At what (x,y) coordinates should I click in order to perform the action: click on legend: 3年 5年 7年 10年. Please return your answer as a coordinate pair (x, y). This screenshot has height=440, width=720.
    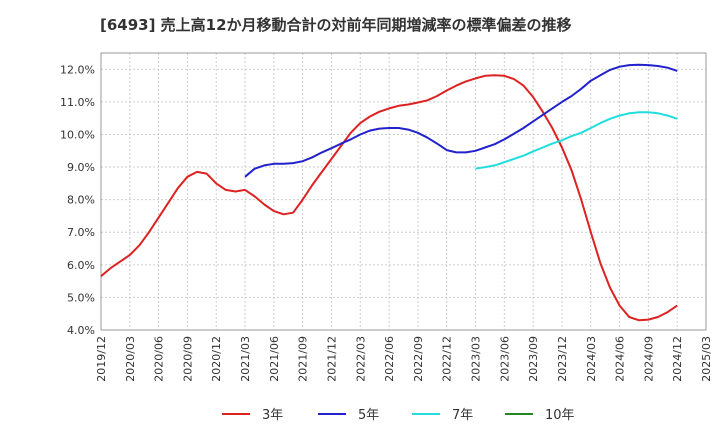
    Looking at the image, I should click on (398, 415).